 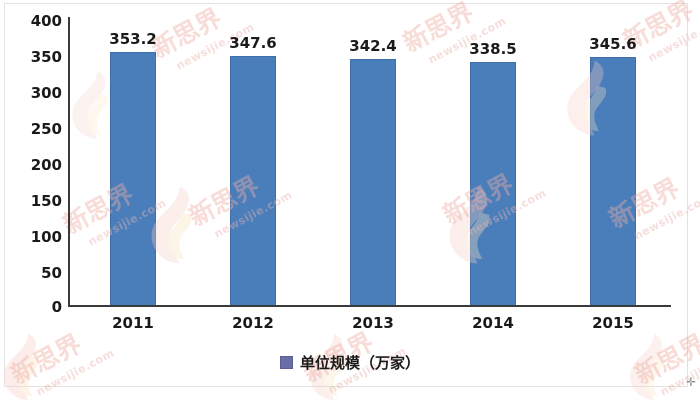 I want to click on y-tick-label: 150, so click(x=46, y=201).